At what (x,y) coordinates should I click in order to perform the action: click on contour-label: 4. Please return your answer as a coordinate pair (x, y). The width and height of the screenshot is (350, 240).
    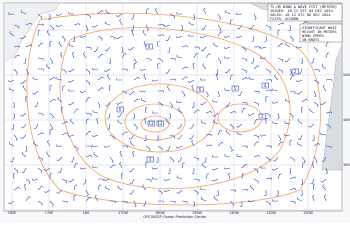
    Looking at the image, I should click on (149, 46).